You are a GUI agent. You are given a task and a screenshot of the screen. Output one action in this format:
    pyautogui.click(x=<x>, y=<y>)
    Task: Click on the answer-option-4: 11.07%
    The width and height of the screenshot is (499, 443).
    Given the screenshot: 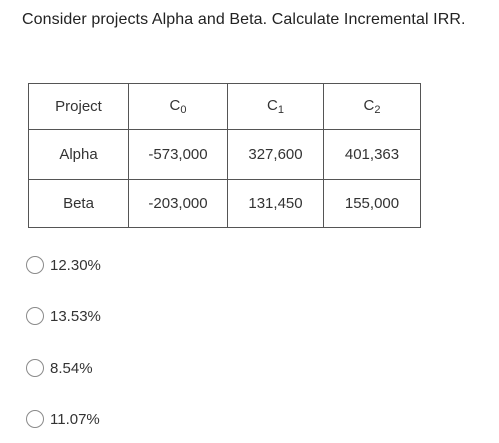 What is the action you would take?
    pyautogui.click(x=63, y=419)
    